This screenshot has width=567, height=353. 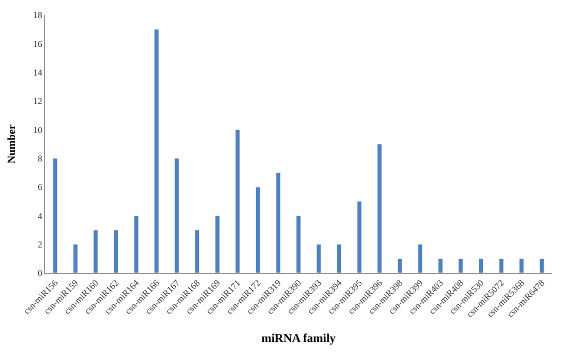 I want to click on y-tick-label: 12, so click(x=37, y=101).